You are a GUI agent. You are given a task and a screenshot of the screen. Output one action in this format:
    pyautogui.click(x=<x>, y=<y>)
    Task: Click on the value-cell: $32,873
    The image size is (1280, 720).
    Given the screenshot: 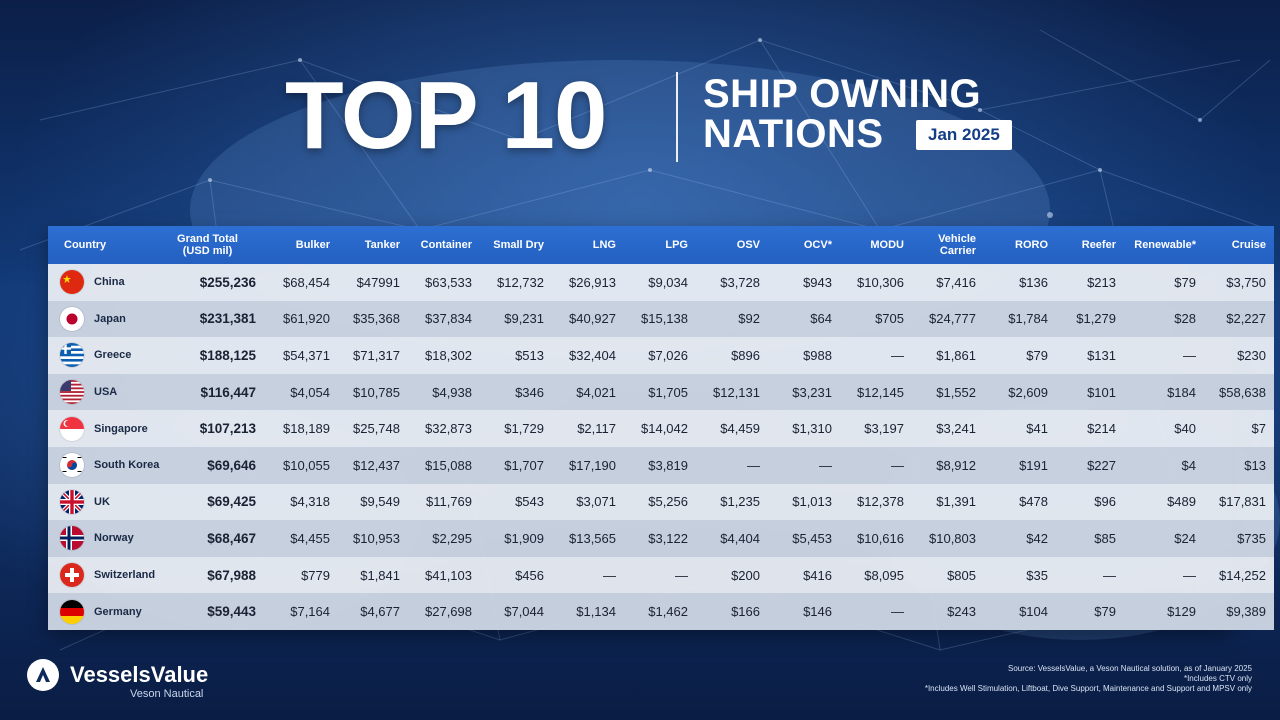 What is the action you would take?
    pyautogui.click(x=448, y=429)
    